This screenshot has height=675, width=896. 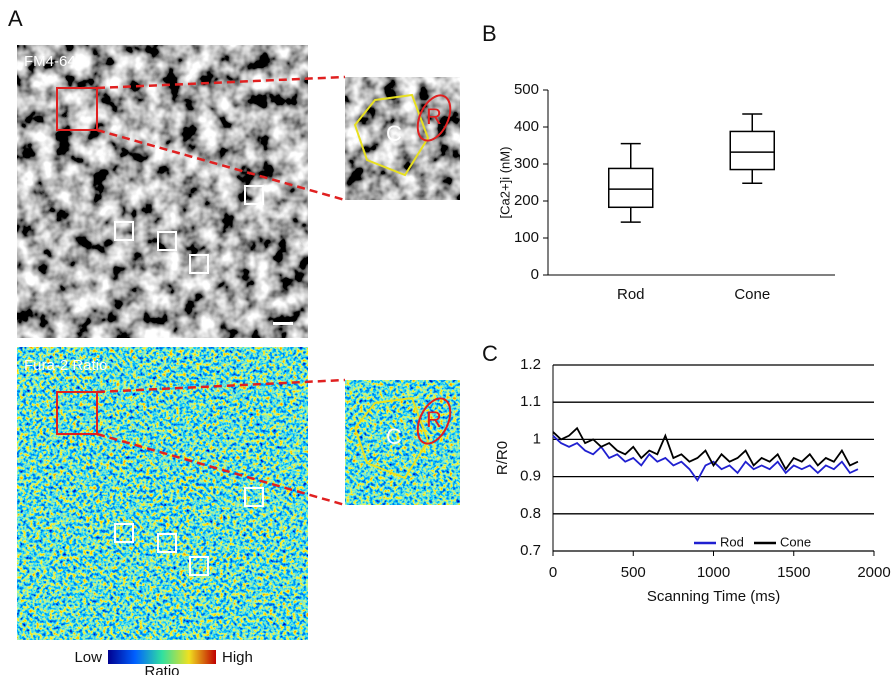 I want to click on y-tick-label: 1.2, so click(x=530, y=364).